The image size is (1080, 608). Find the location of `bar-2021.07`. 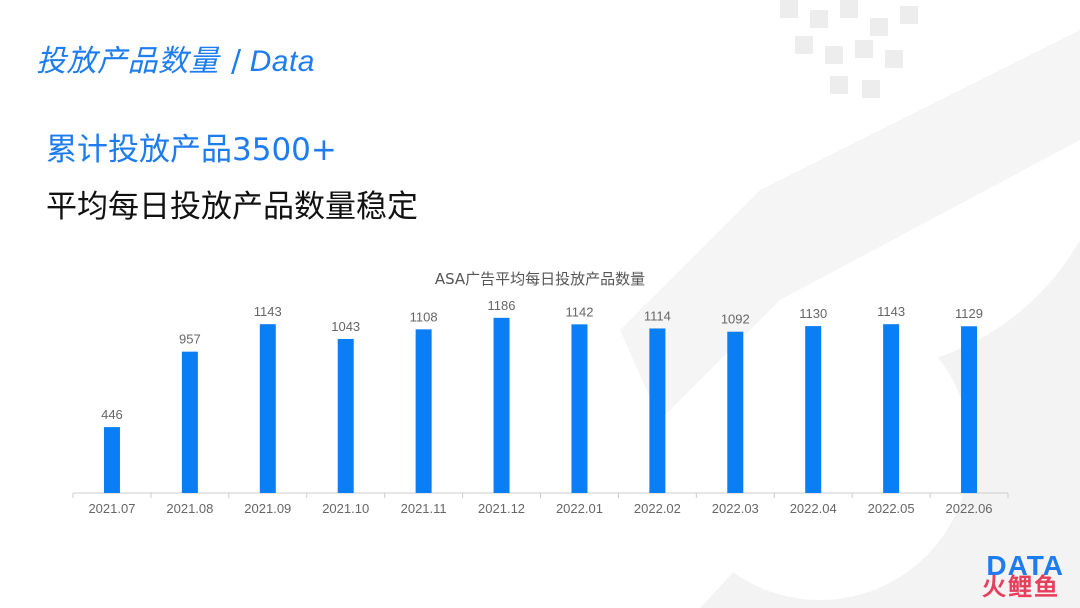

bar-2021.07 is located at coordinates (111, 460).